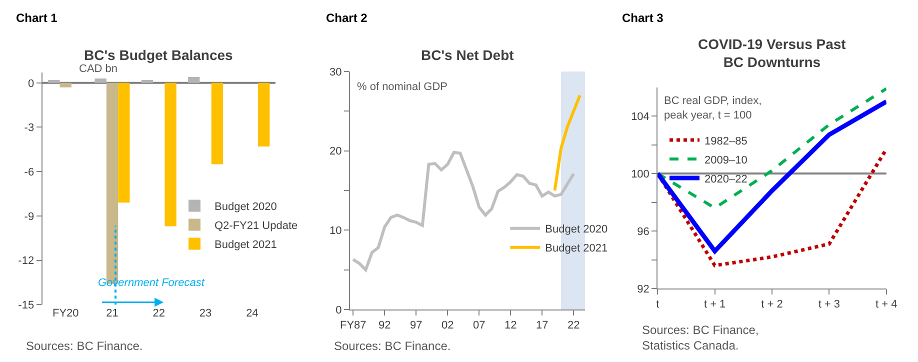 The image size is (918, 362). Describe the element at coordinates (643, 289) in the screenshot. I see `y-tick-label: 92` at that location.